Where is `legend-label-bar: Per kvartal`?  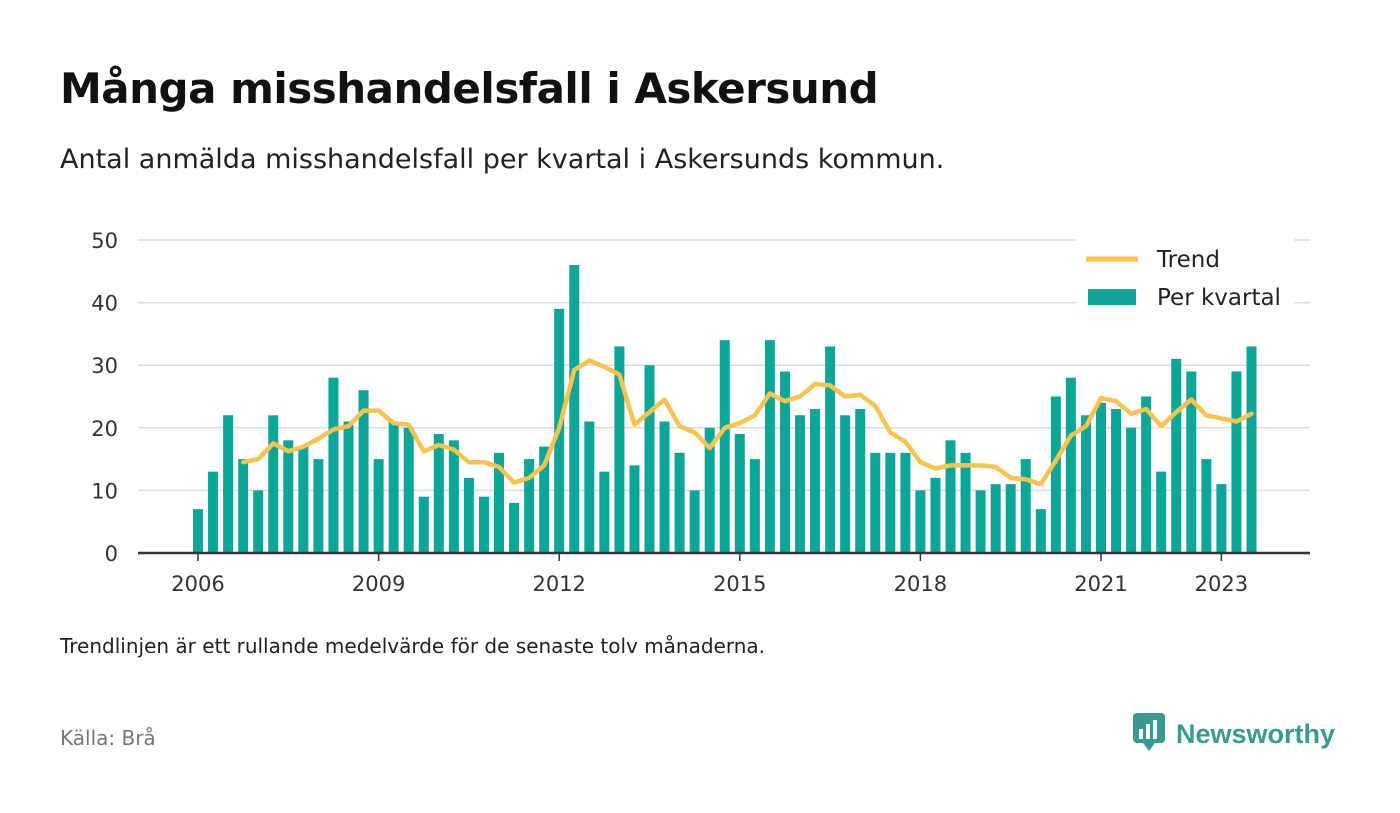
legend-label-bar: Per kvartal is located at coordinates (1219, 298).